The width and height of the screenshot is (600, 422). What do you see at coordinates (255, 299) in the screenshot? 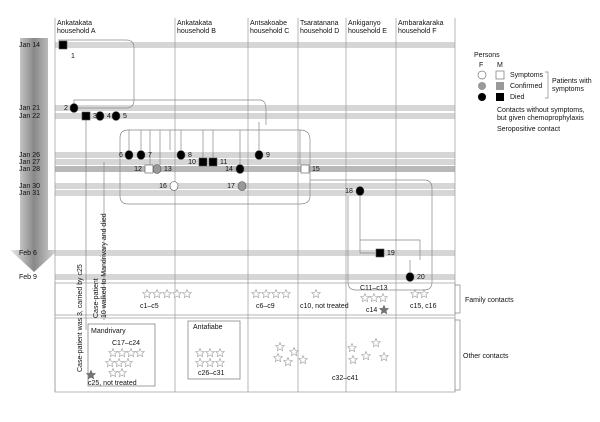
I see `family-row` at bounding box center [255, 299].